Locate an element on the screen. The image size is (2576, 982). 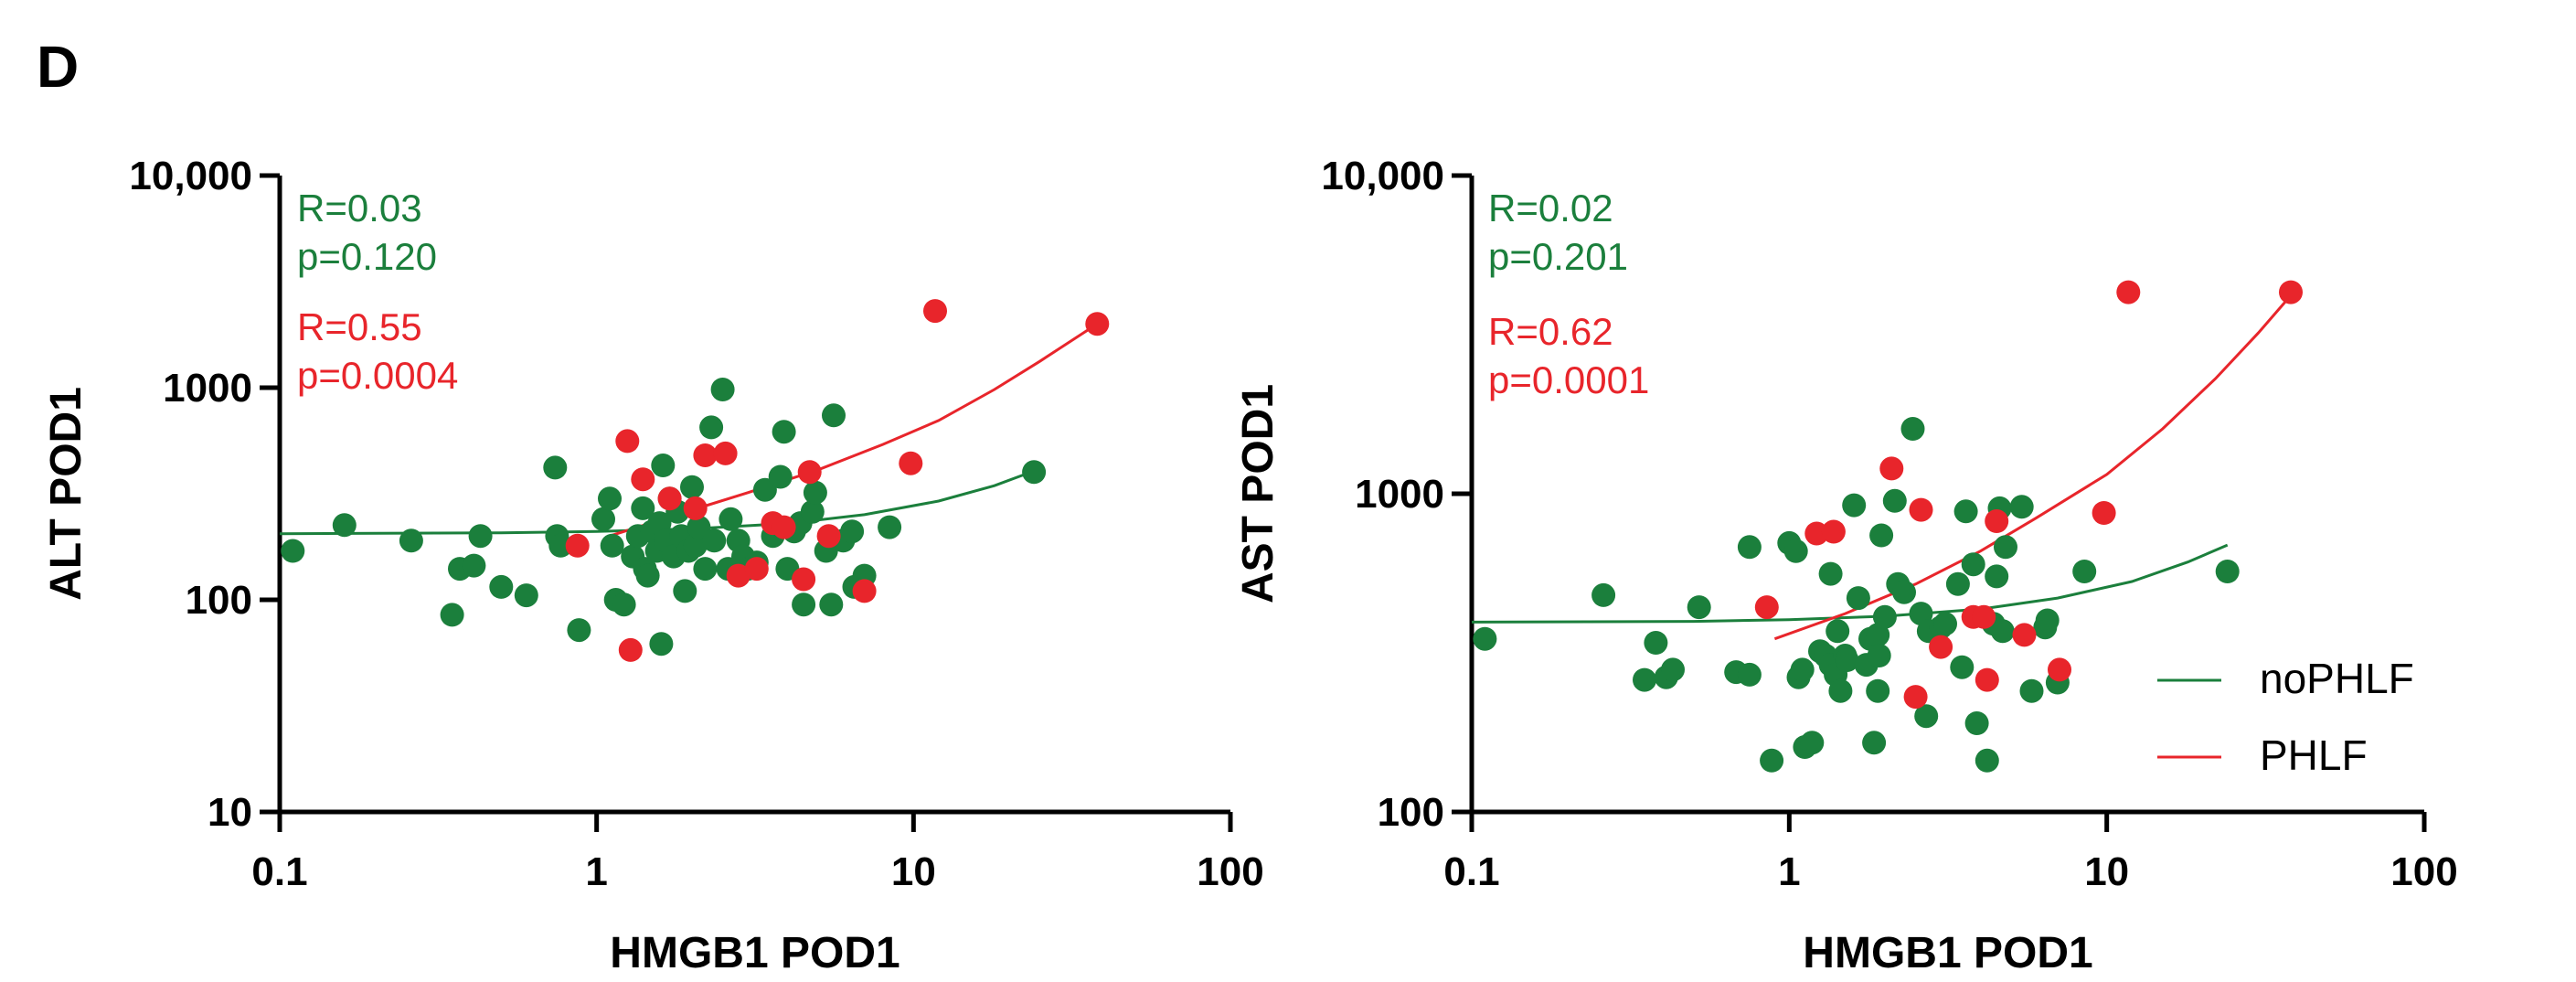
y-tick-label: 10,000 is located at coordinates (190, 176).